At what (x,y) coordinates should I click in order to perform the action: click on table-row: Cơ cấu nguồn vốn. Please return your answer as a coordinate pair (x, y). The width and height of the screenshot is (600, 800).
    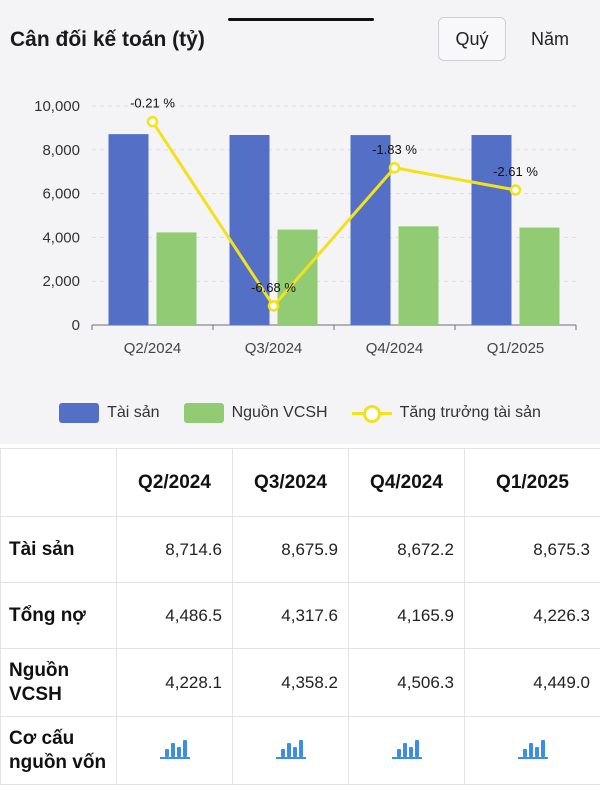
    Looking at the image, I should click on (300, 750).